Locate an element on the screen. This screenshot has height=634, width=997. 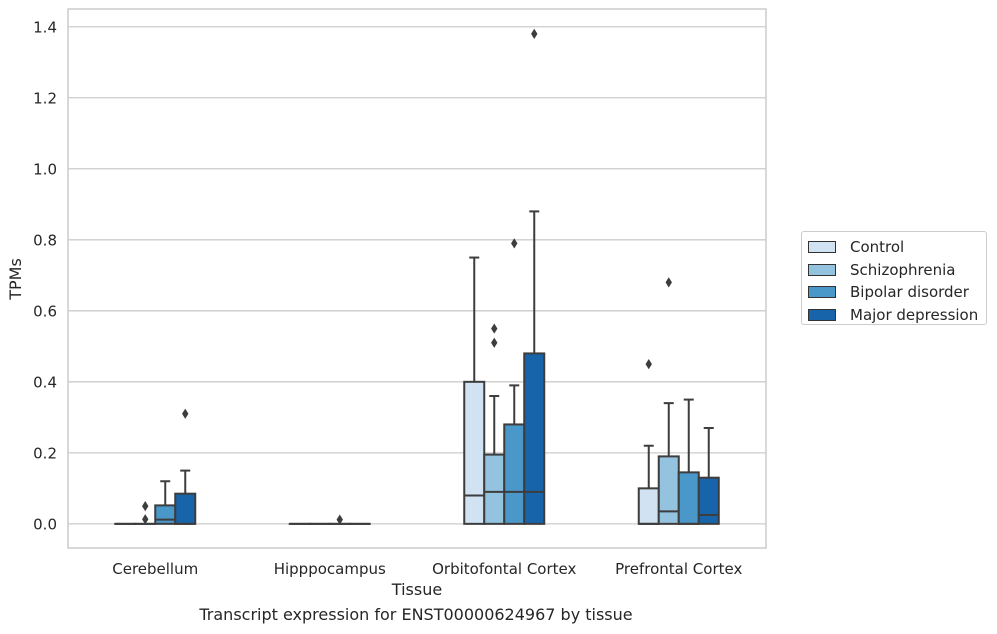
x-tick-label: Orbitofontal Cortex is located at coordinates (504, 569).